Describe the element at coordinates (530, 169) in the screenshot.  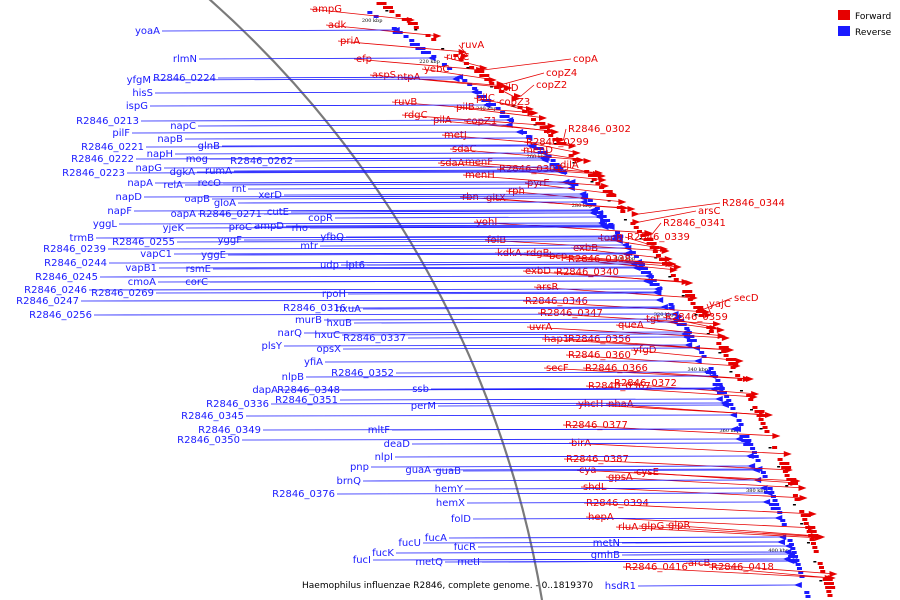
I see `forward-gene-label-r2846-0301: R2846_0301` at that location.